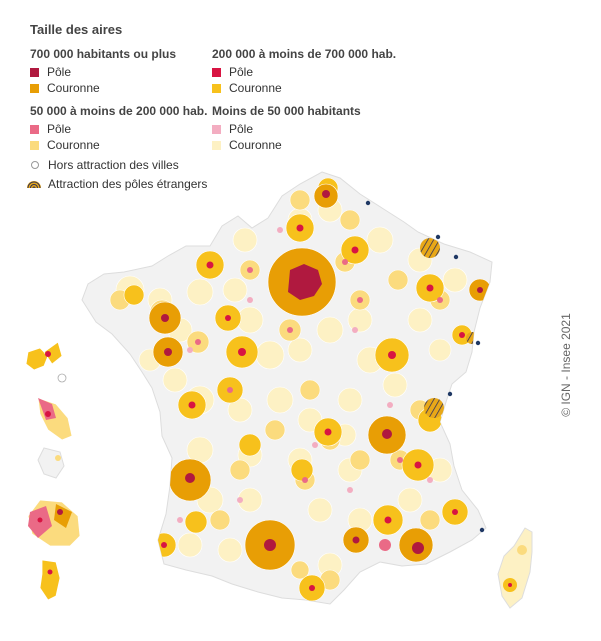 The width and height of the screenshot is (601, 641). What do you see at coordinates (34, 145) in the screenshot?
I see `swatch-couronne-50k` at bounding box center [34, 145].